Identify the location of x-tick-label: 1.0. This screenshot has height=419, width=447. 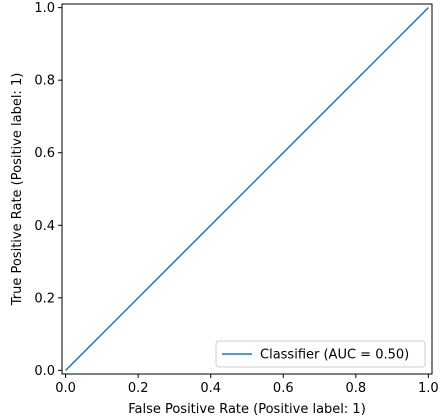
(428, 388).